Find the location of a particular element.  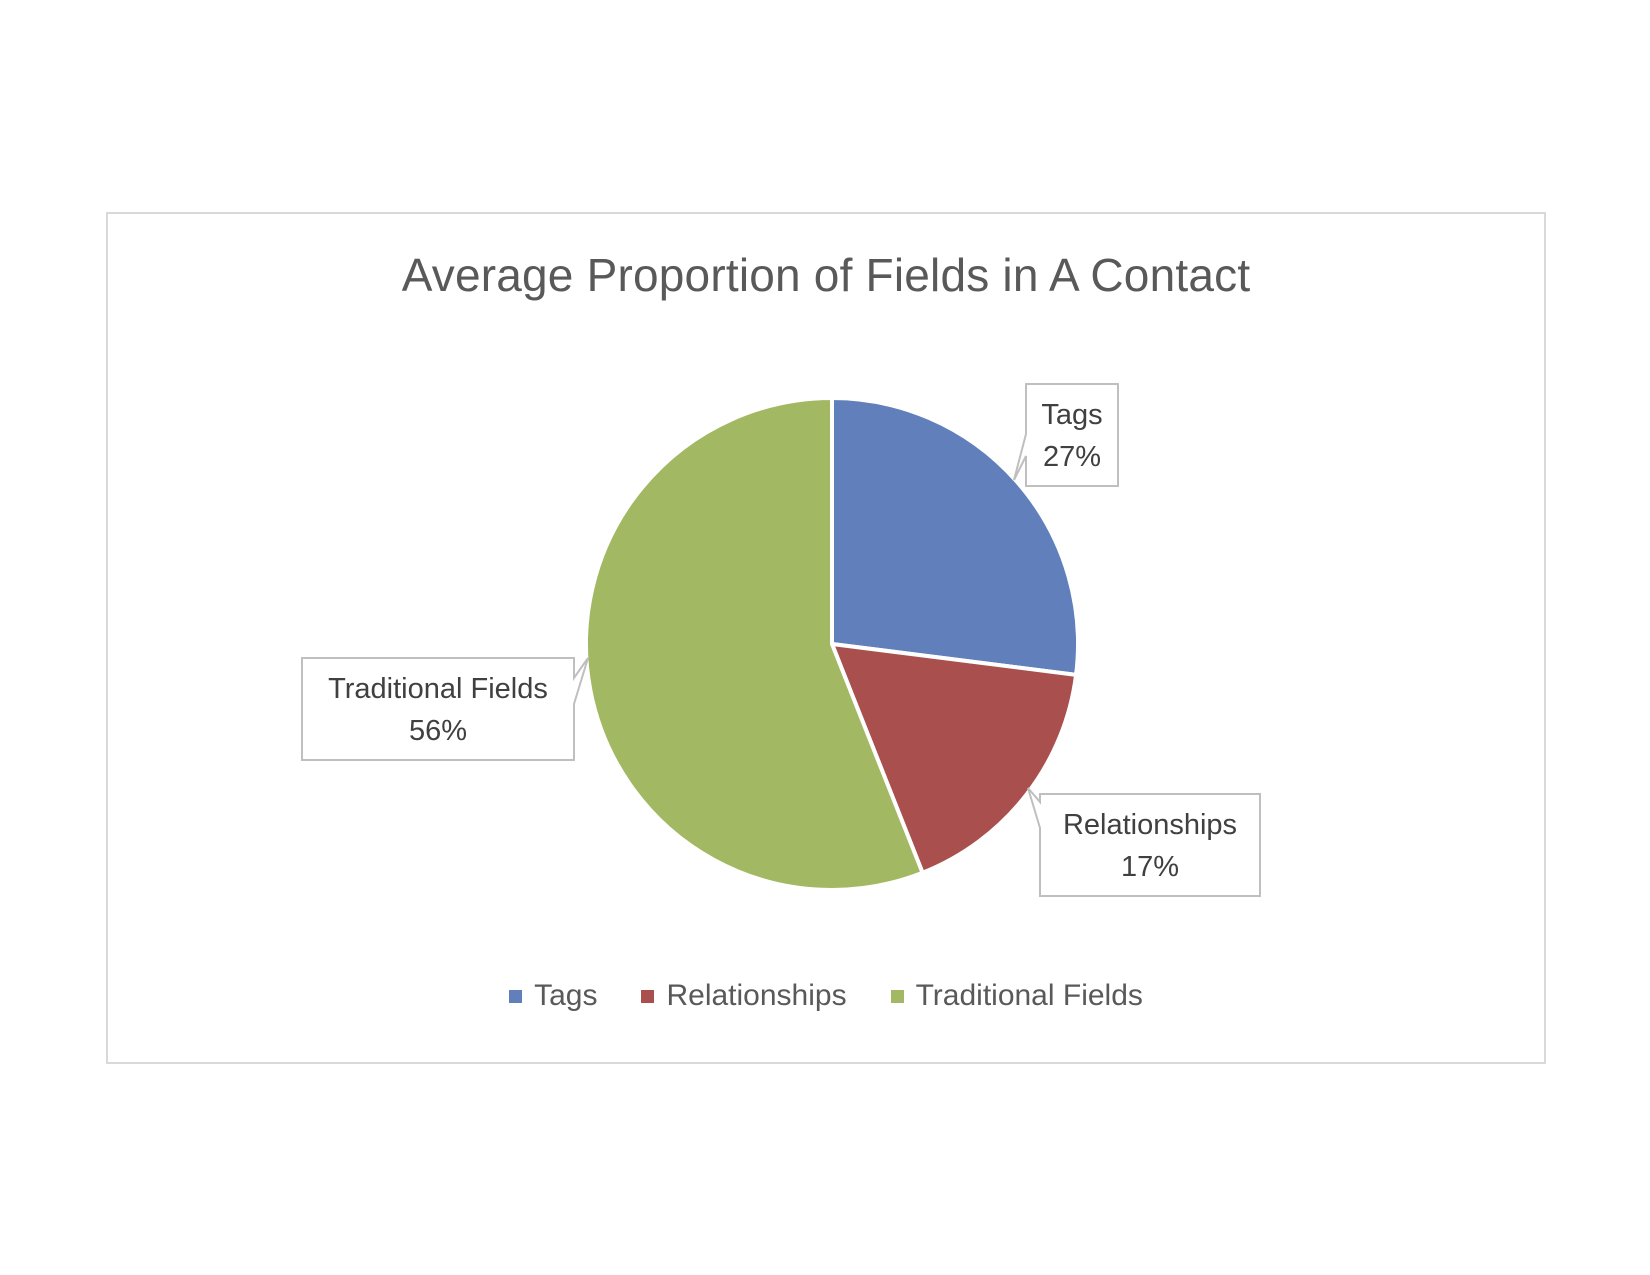

pie-slices is located at coordinates (832, 644).